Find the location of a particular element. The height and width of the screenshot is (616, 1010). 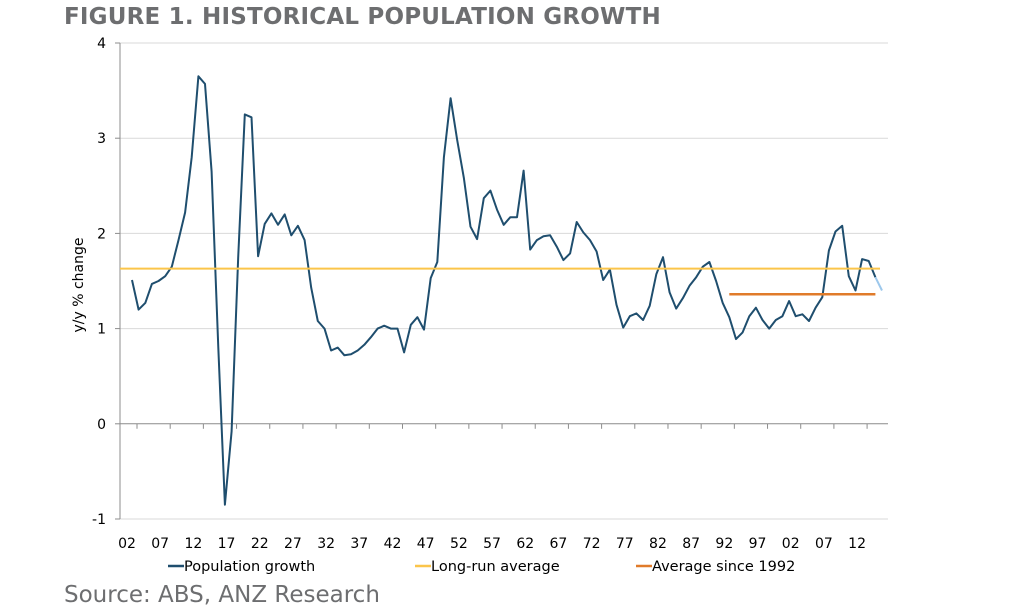

legend-population-growth: Population growth is located at coordinates (241, 567).